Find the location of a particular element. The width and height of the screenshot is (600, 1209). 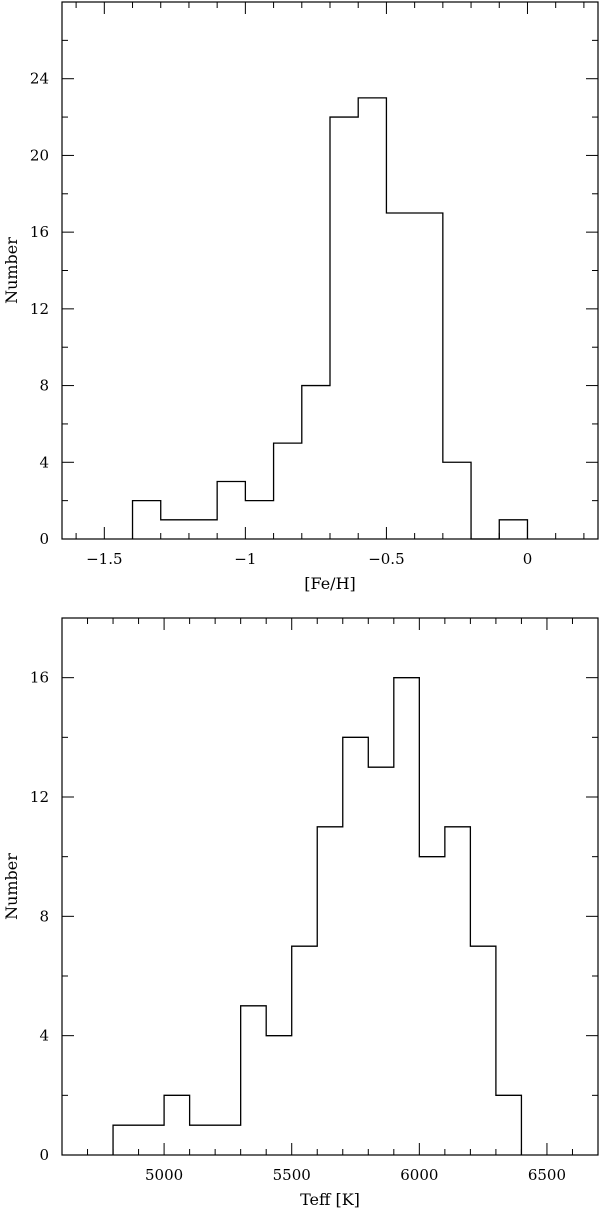

x-tick-label: −1.5 is located at coordinates (104, 559).